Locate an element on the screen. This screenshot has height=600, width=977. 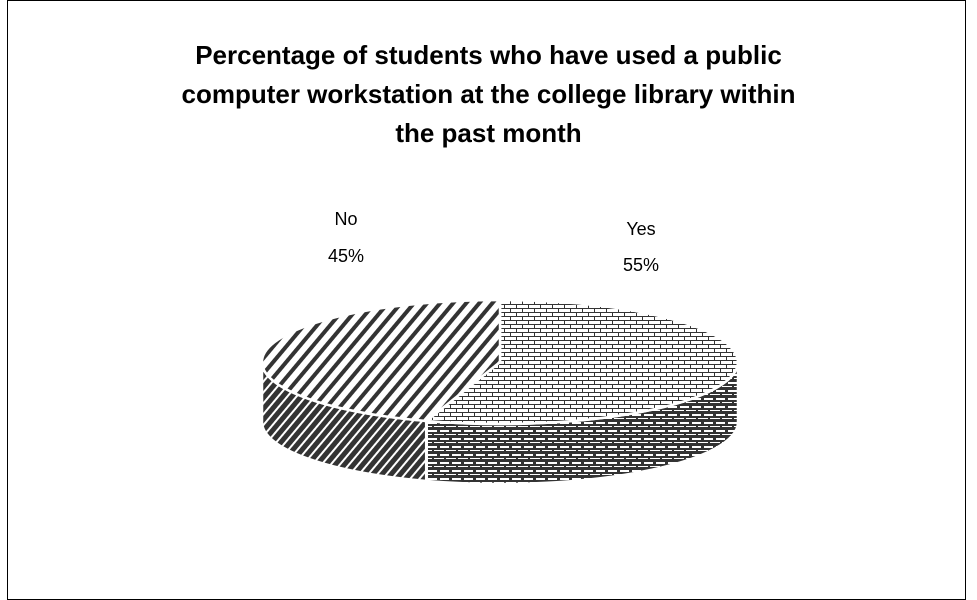
slice-name-label-no: No is located at coordinates (345, 219).